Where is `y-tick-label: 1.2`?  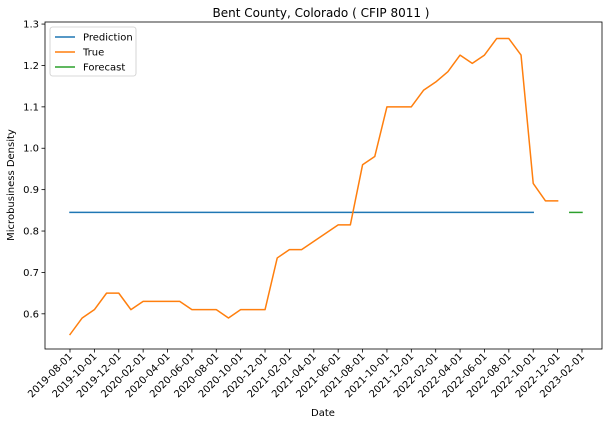
y-tick-label: 1.2 is located at coordinates (31, 66).